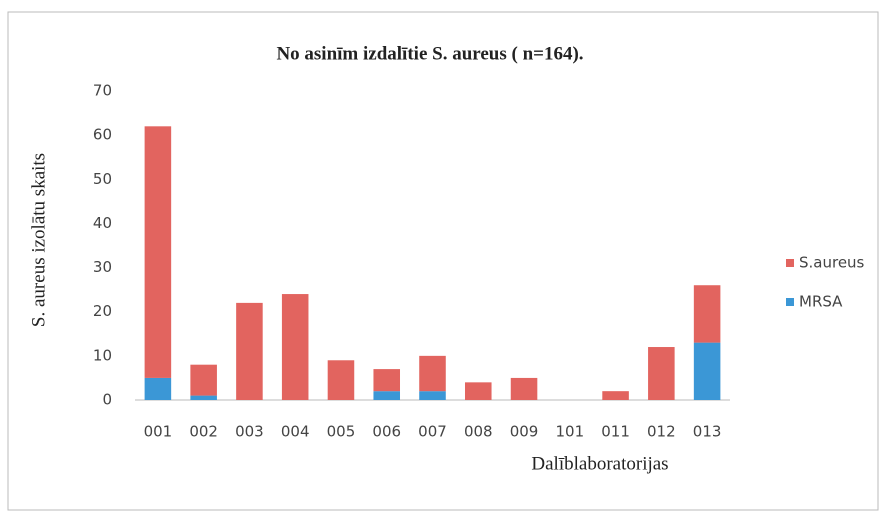 Image resolution: width=885 pixels, height=519 pixels. What do you see at coordinates (429, 53) in the screenshot?
I see `chart-title: No asinīm izdalītie S. aureus ( n=164).` at bounding box center [429, 53].